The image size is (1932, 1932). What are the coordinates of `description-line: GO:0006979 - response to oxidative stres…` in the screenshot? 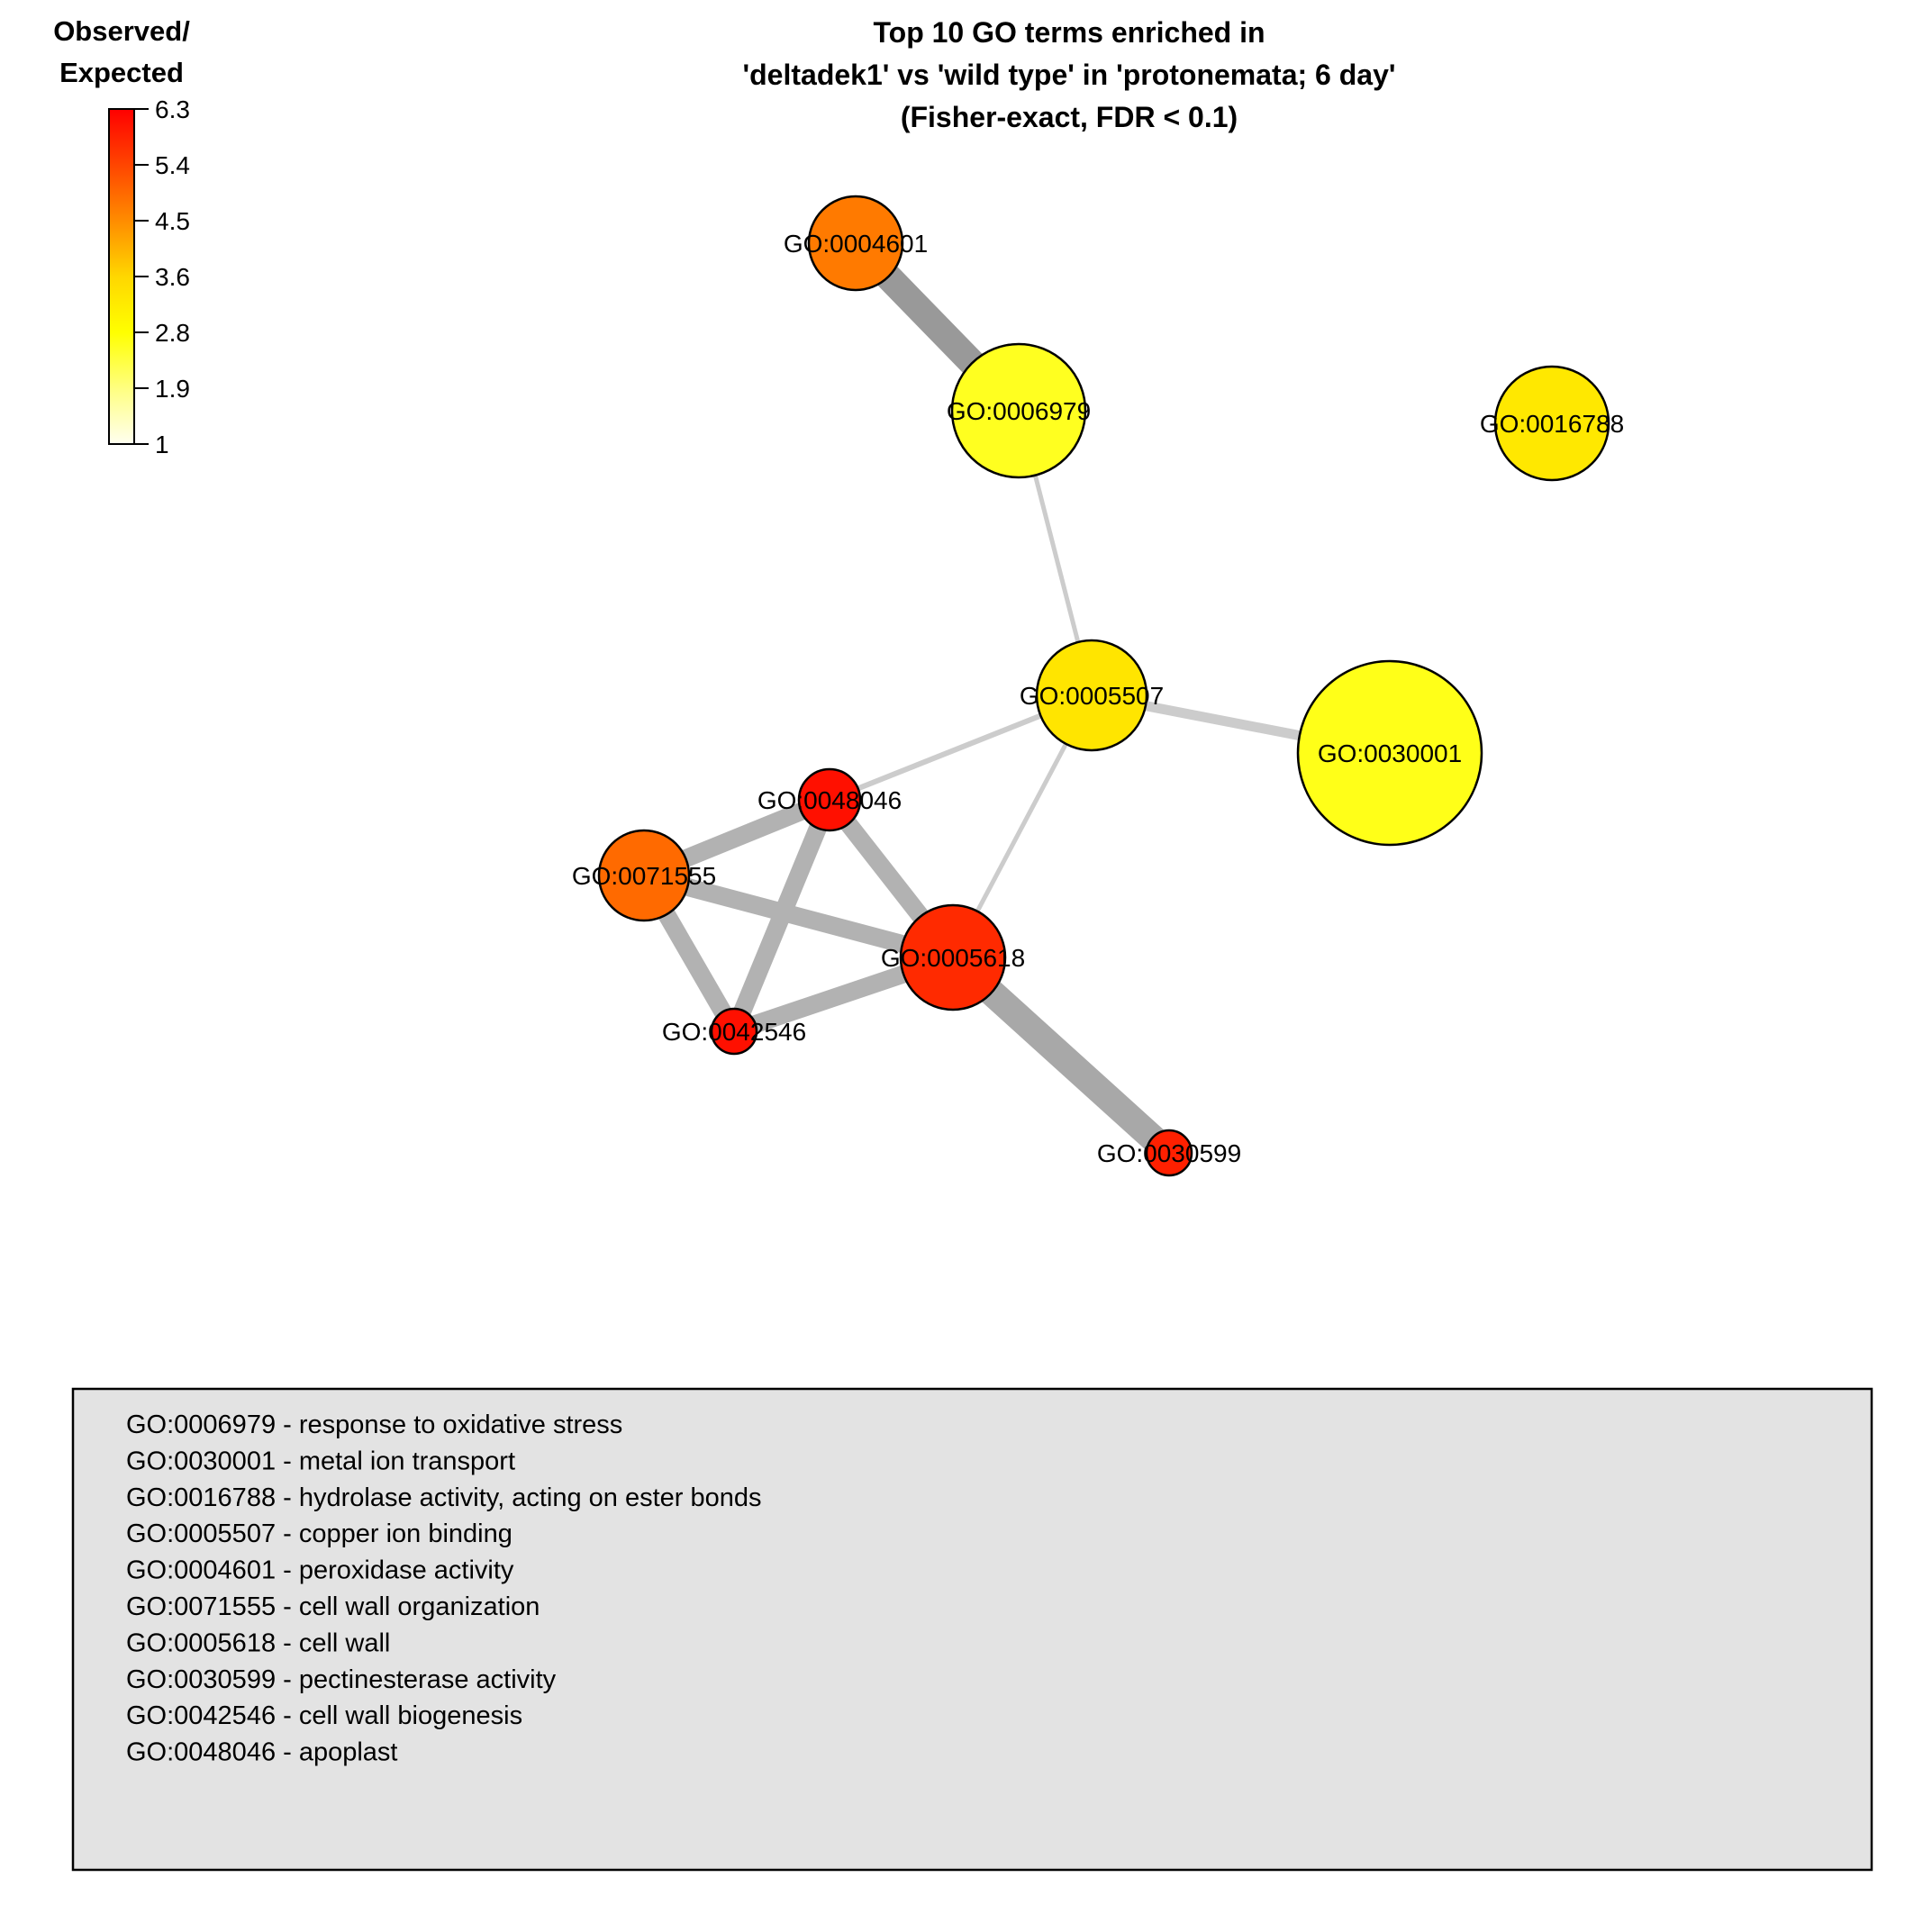 It's located at (374, 1424).